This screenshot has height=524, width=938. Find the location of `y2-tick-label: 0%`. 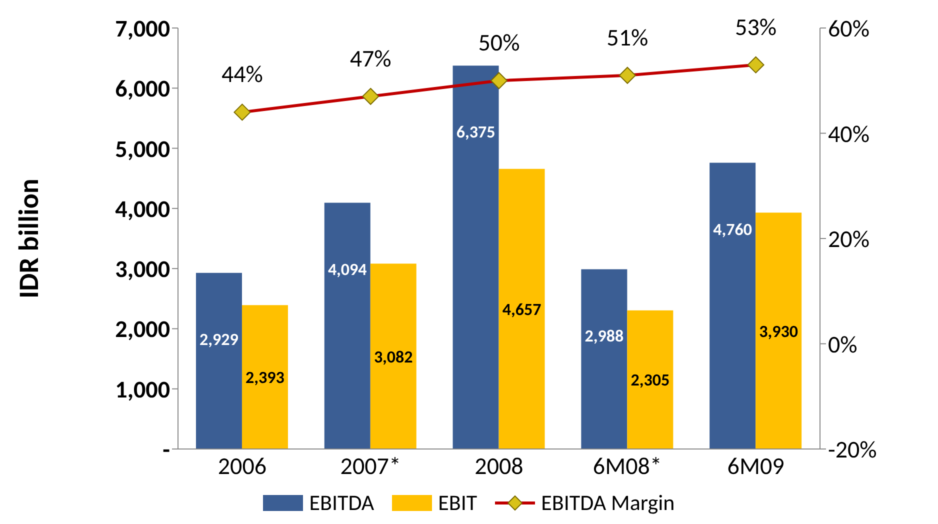

y2-tick-label: 0% is located at coordinates (843, 345).